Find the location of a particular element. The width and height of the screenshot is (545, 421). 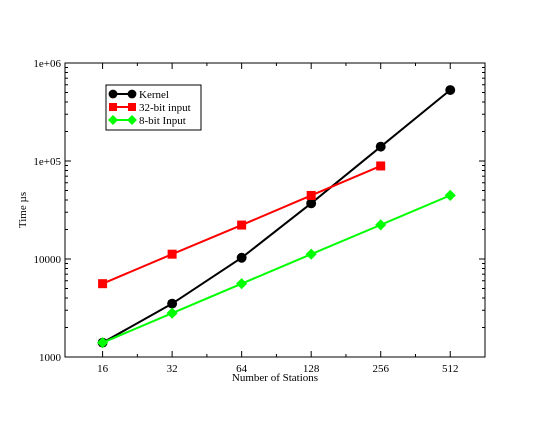

legend-label: 8-bit Input is located at coordinates (162, 121).